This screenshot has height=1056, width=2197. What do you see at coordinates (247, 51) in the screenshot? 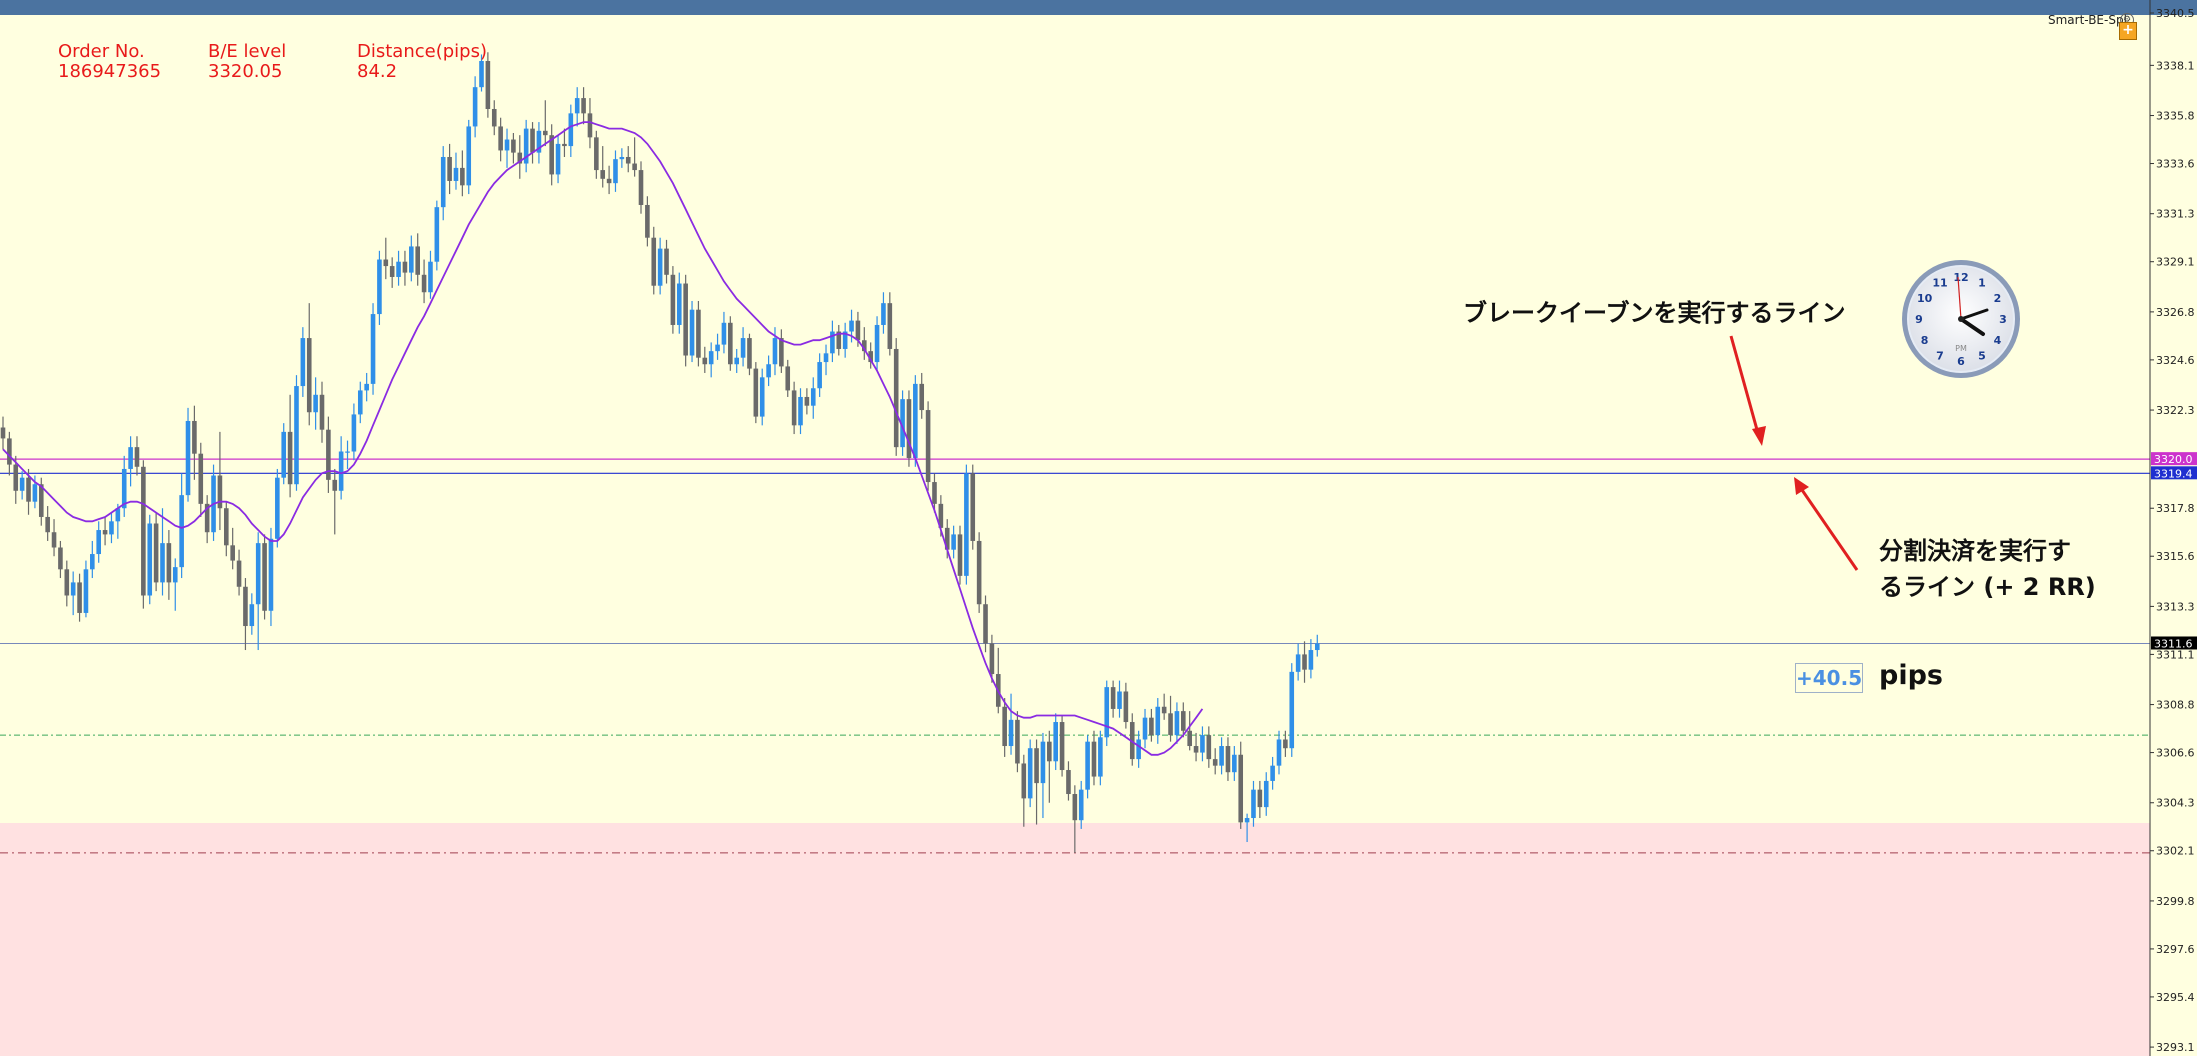
I see `be-level-label: B/E level` at bounding box center [247, 51].